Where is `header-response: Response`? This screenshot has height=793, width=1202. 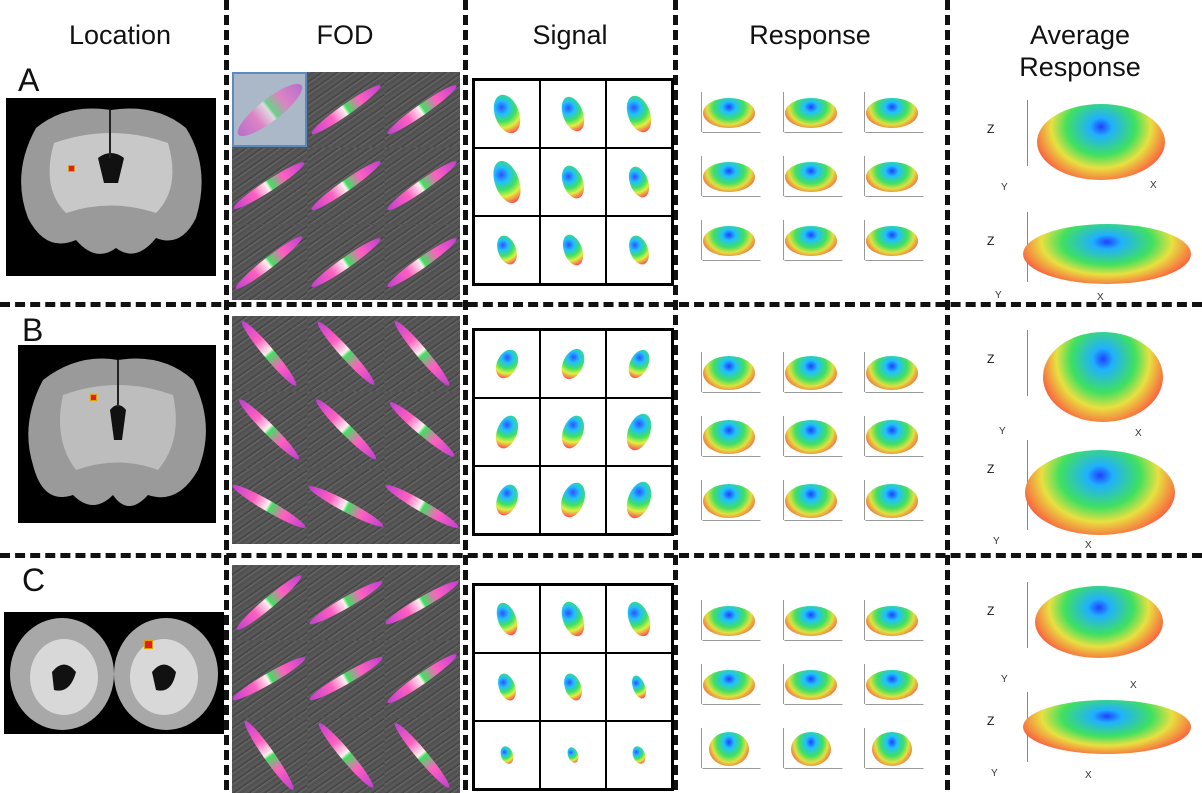 header-response: Response is located at coordinates (810, 35).